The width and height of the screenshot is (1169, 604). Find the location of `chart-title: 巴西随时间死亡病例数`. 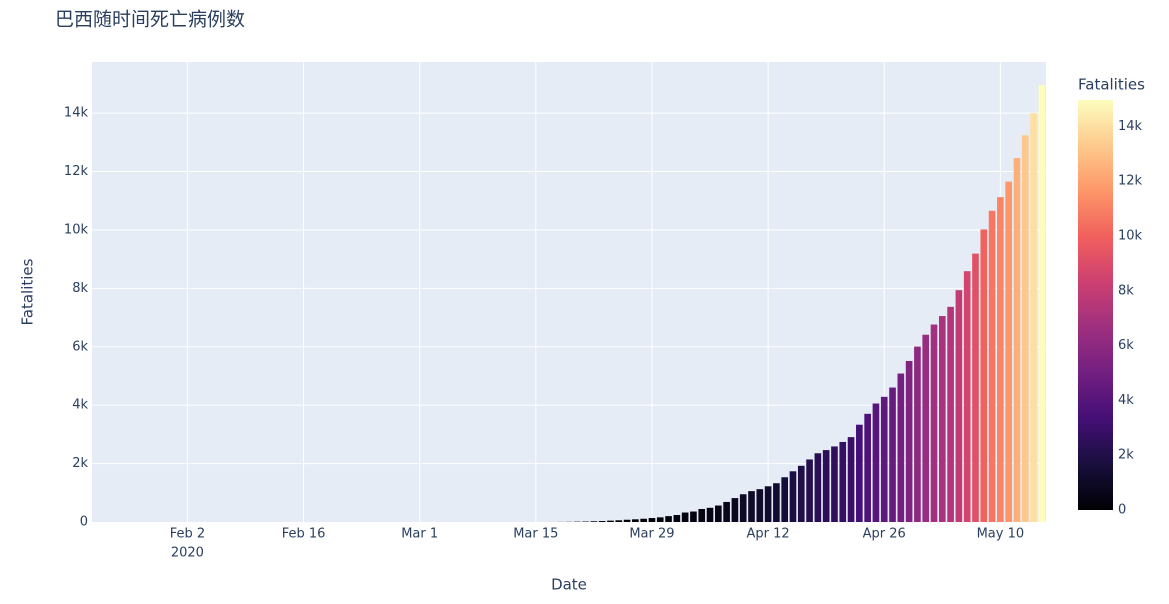

chart-title: 巴西随时间死亡病例数 is located at coordinates (150, 20).